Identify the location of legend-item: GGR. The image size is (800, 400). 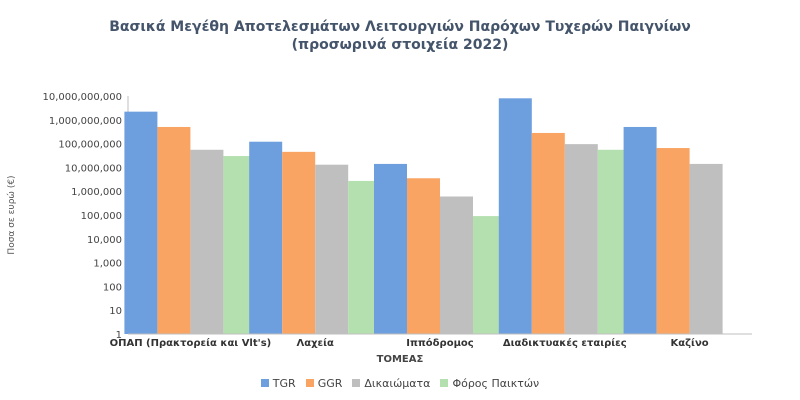
(324, 383).